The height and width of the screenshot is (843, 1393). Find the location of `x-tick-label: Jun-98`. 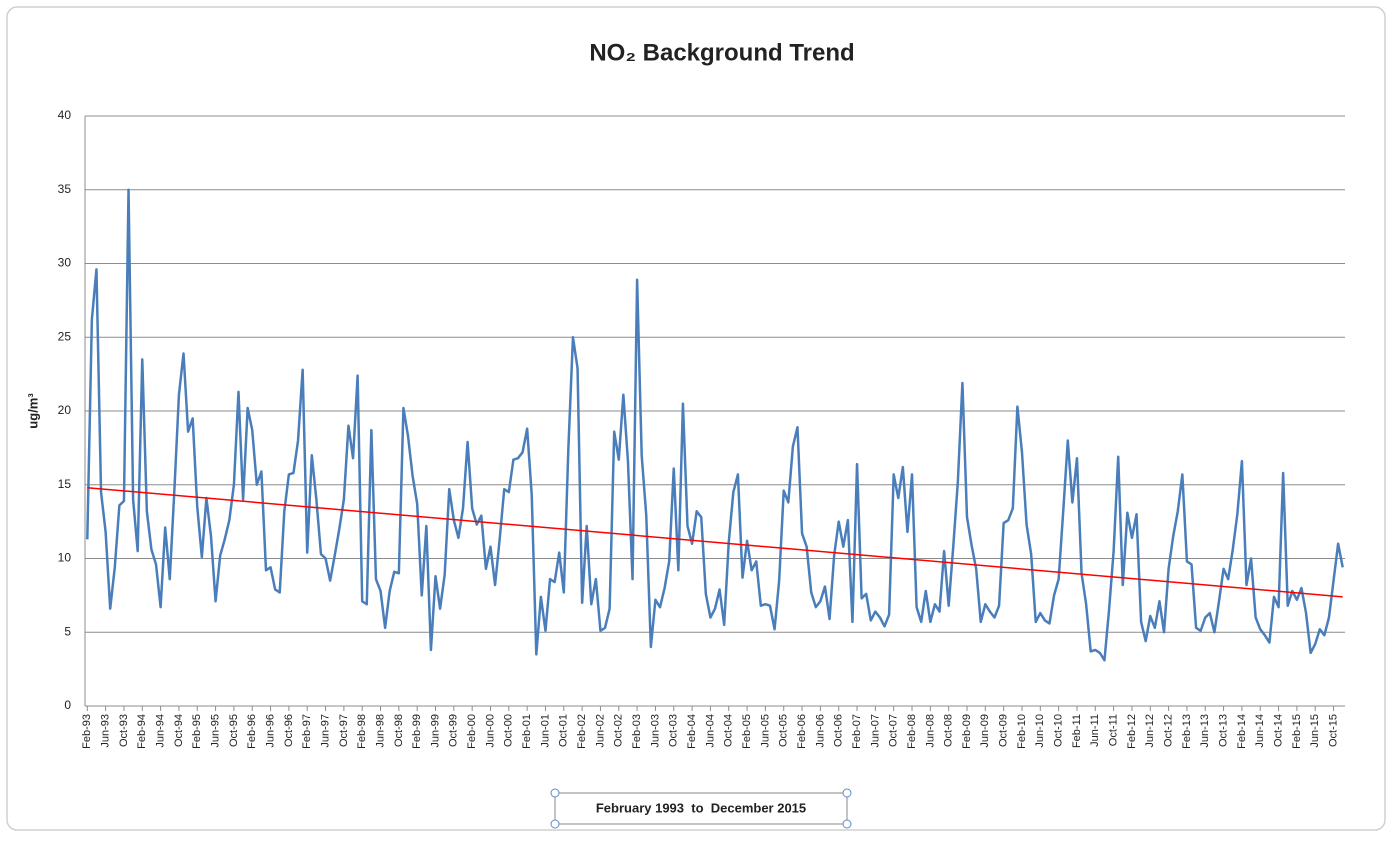

x-tick-label: Jun-98 is located at coordinates (380, 731).